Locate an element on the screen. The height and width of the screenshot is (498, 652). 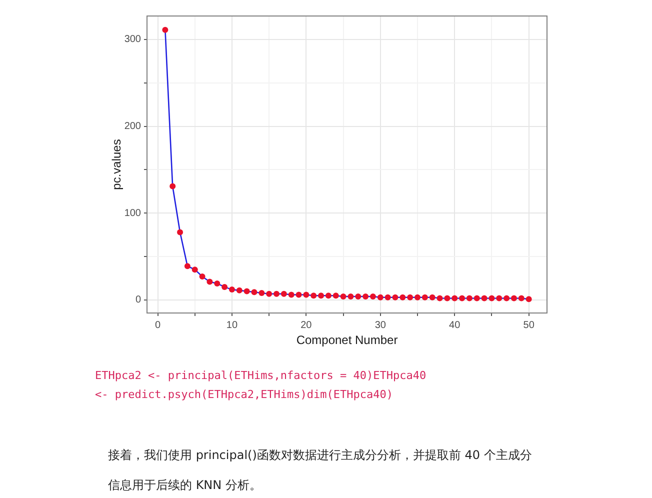
x-tick-label: 50 is located at coordinates (529, 325).